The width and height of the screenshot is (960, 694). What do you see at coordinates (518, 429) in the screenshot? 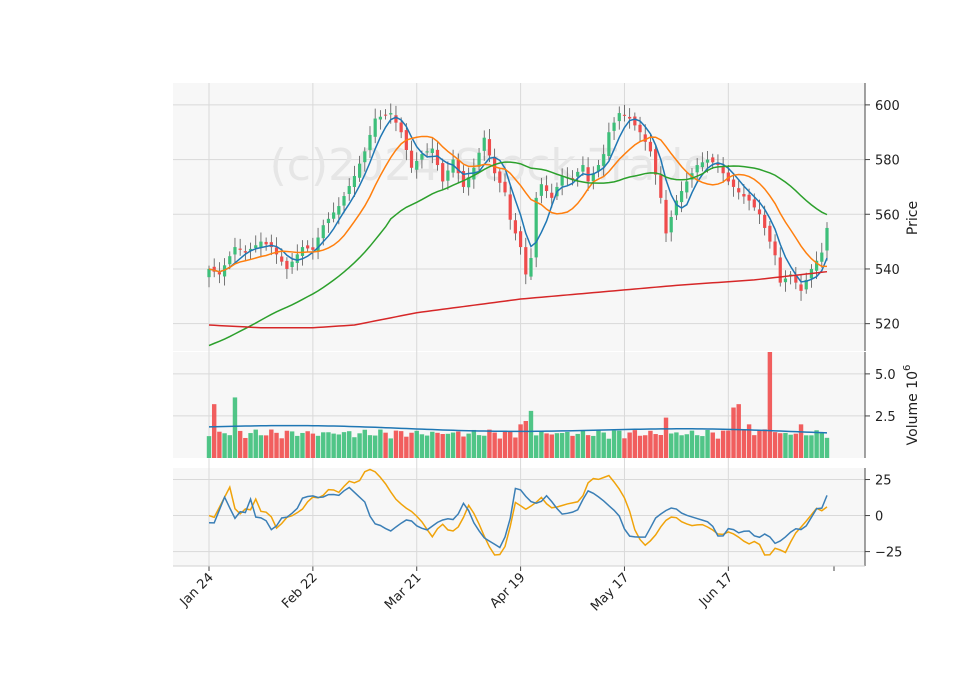
I see `volume-average-line` at bounding box center [518, 429].